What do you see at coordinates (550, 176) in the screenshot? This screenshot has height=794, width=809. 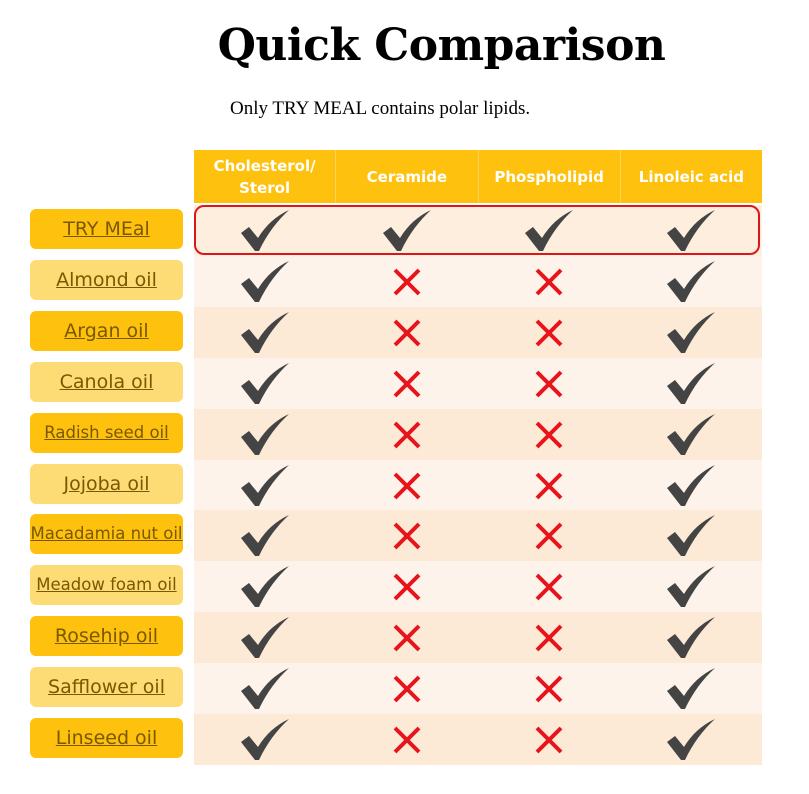 I see `column-header-phospholipid: Phospholipid` at bounding box center [550, 176].